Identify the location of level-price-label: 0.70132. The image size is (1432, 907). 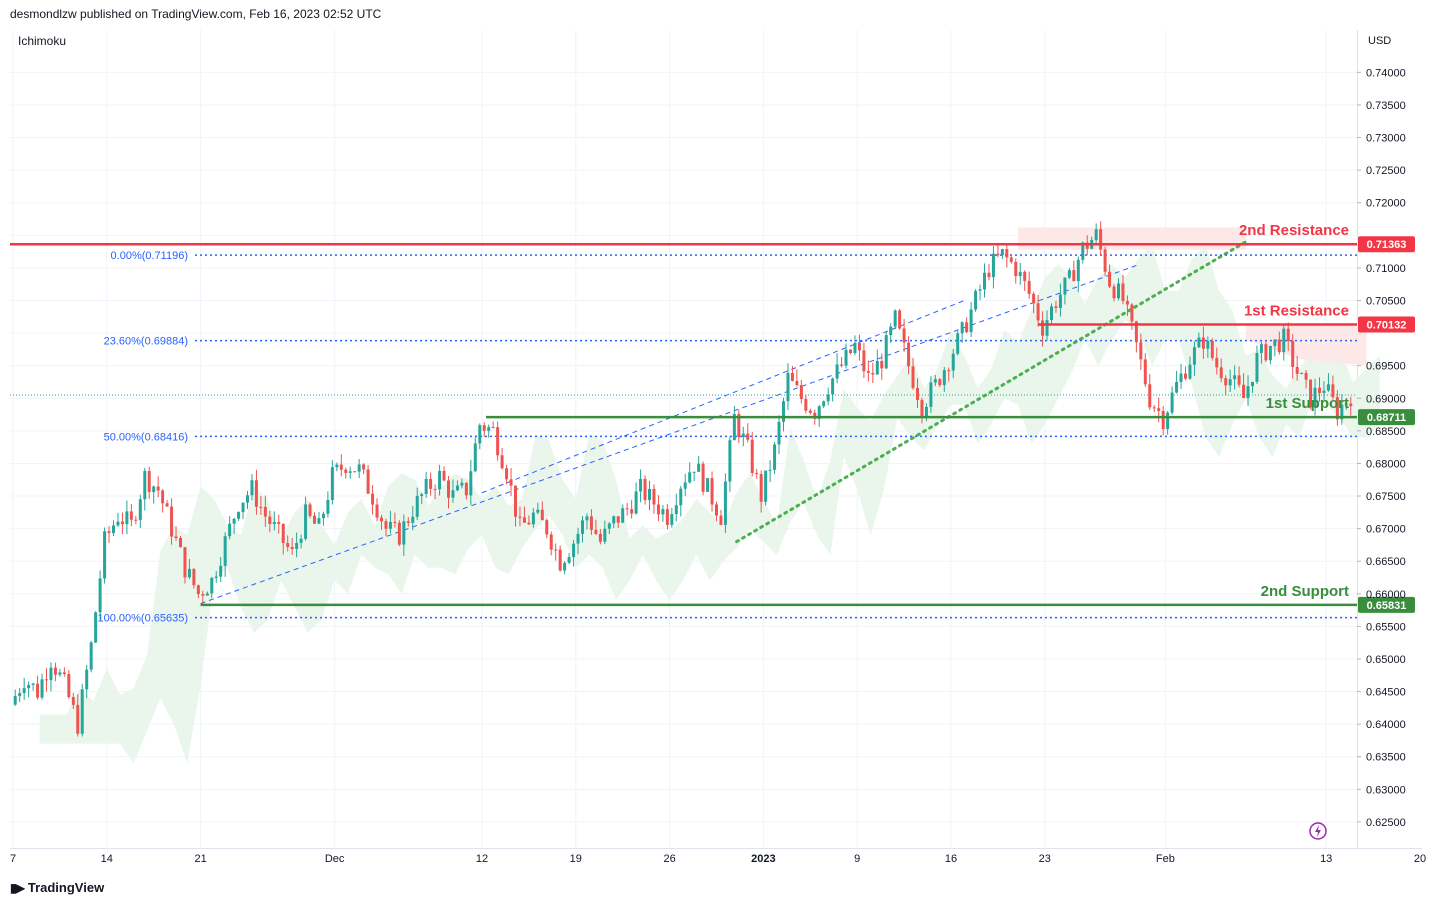
(1387, 325).